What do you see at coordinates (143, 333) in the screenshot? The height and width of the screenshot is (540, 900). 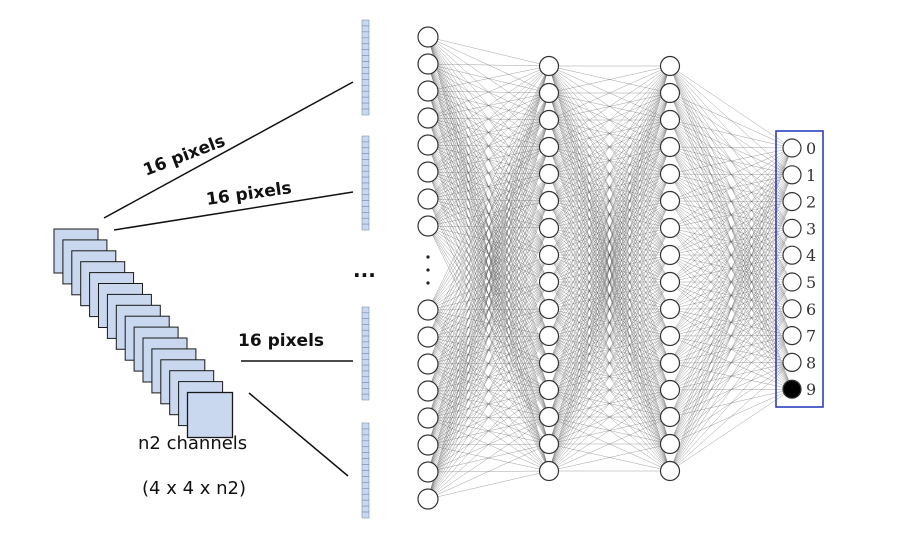 I see `feature-map-stack` at bounding box center [143, 333].